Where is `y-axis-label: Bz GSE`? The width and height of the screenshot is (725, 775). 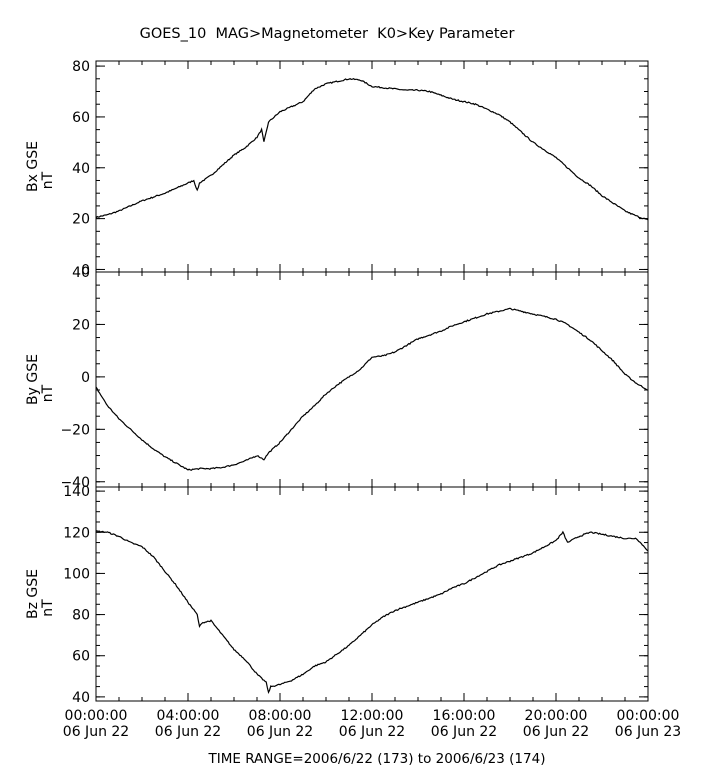
y-axis-label: Bz GSE is located at coordinates (33, 594).